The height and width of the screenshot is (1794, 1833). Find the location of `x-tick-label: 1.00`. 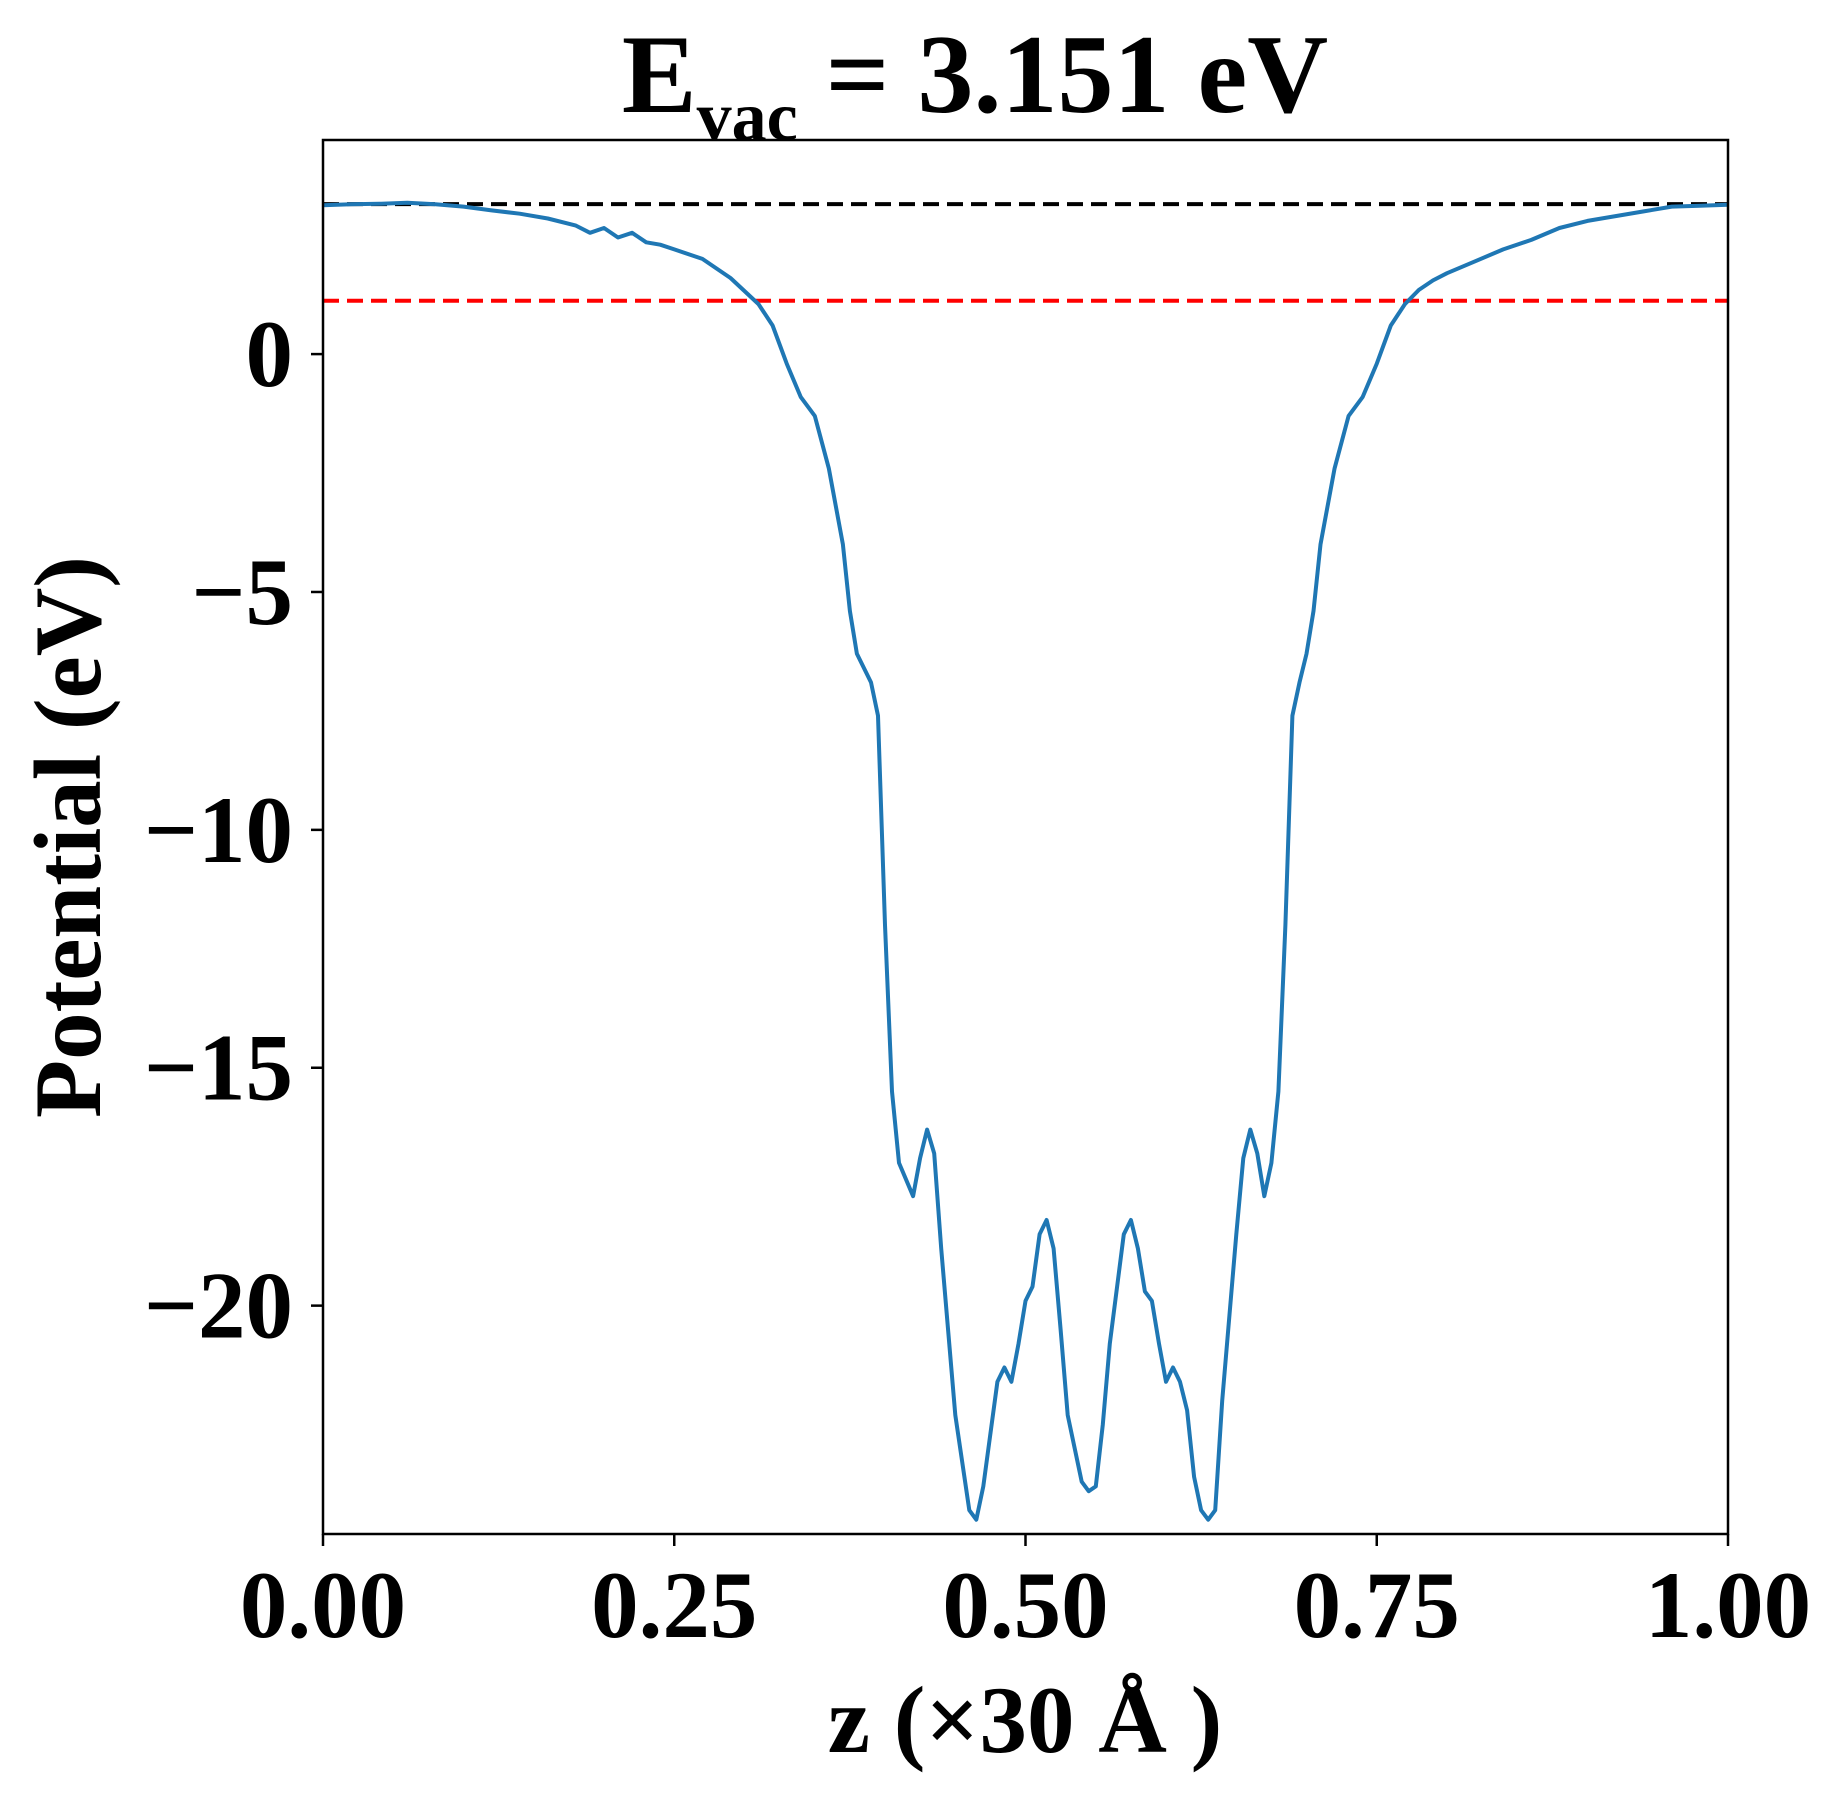

x-tick-label: 1.00 is located at coordinates (1728, 1605).